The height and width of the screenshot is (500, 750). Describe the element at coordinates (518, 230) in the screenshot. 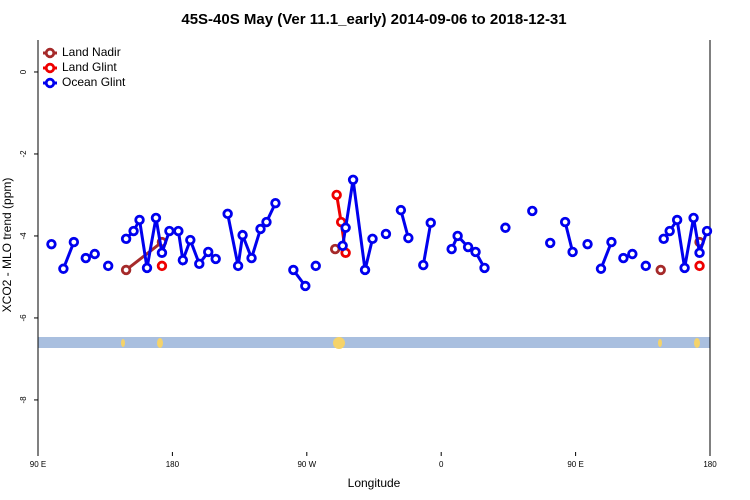

I see `series-line` at that location.